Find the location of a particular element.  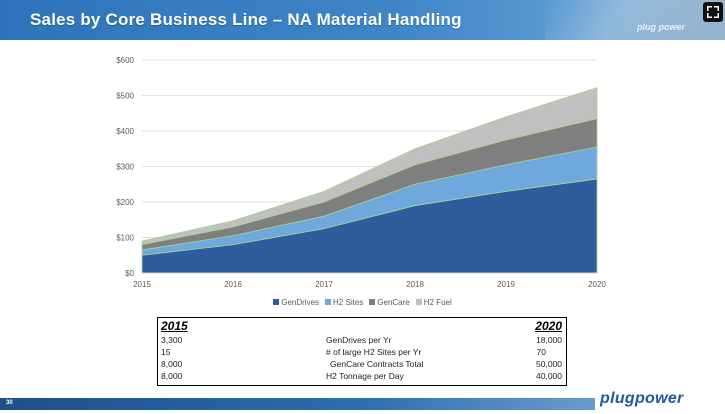

table-row: 15 # of large H2 Sites per Yr 70 is located at coordinates (362, 353).